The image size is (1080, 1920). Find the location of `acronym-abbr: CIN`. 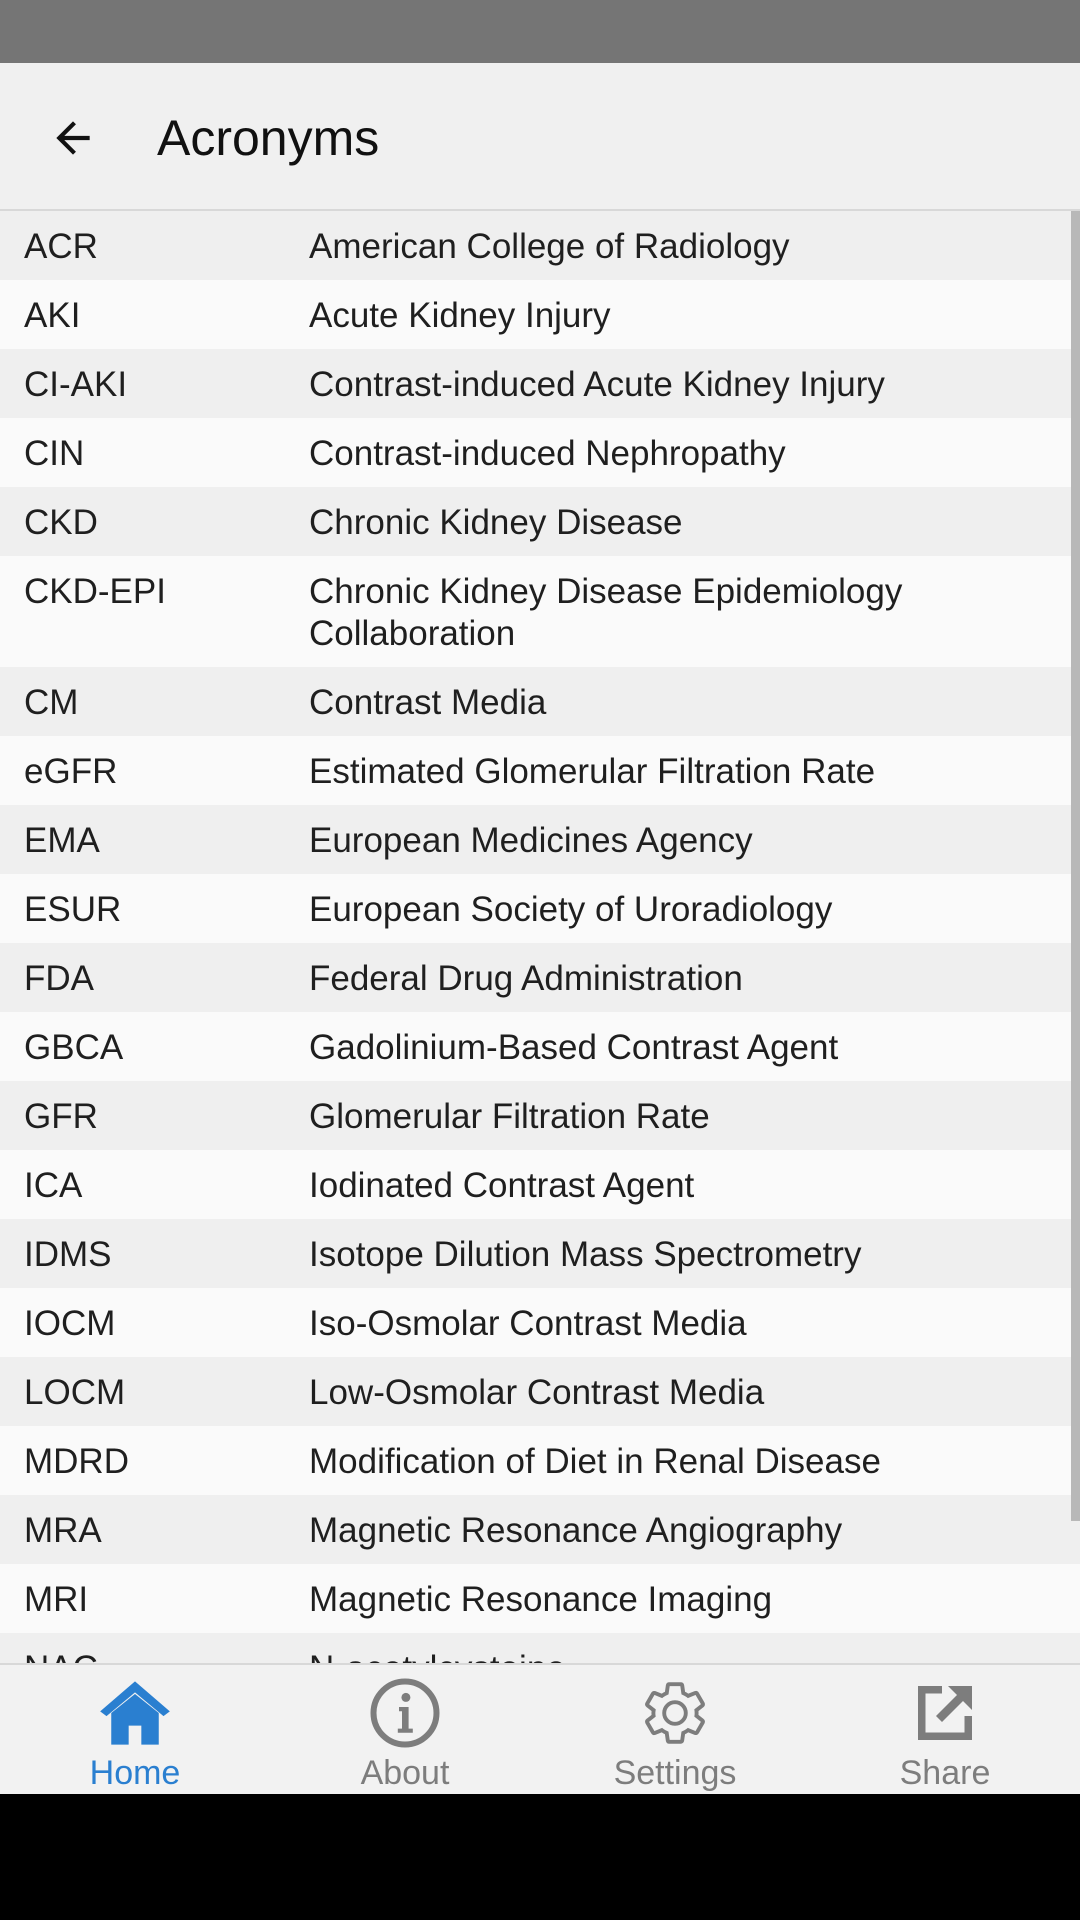

acronym-abbr: CIN is located at coordinates (54, 453).